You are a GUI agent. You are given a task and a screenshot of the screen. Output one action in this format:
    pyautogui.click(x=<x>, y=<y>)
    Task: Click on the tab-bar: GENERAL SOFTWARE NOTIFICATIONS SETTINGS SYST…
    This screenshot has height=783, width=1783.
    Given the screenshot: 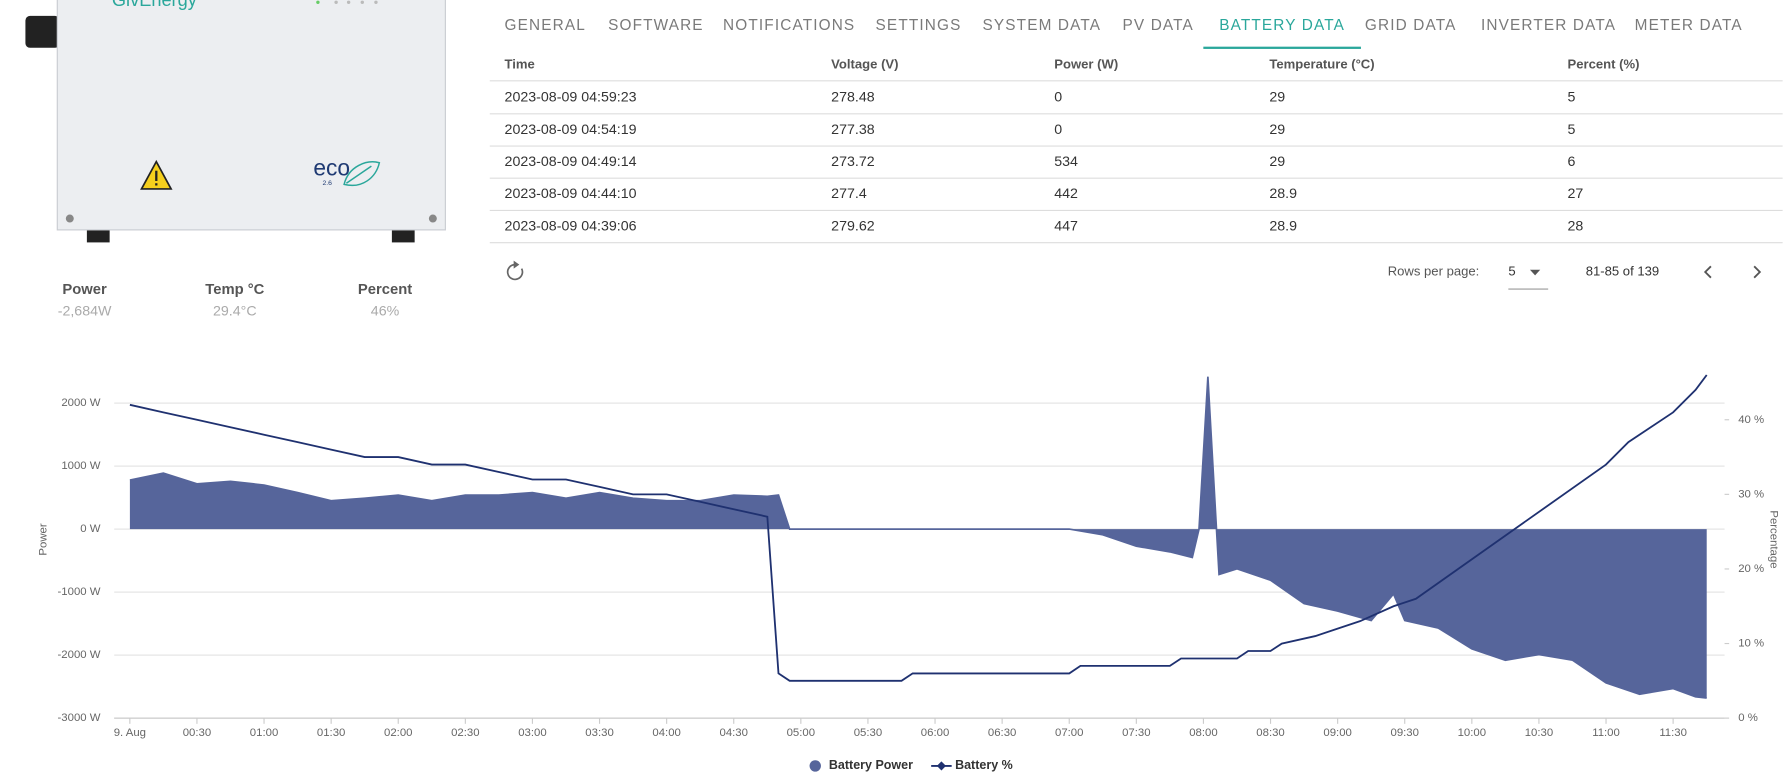 What is the action you would take?
    pyautogui.click(x=1124, y=33)
    